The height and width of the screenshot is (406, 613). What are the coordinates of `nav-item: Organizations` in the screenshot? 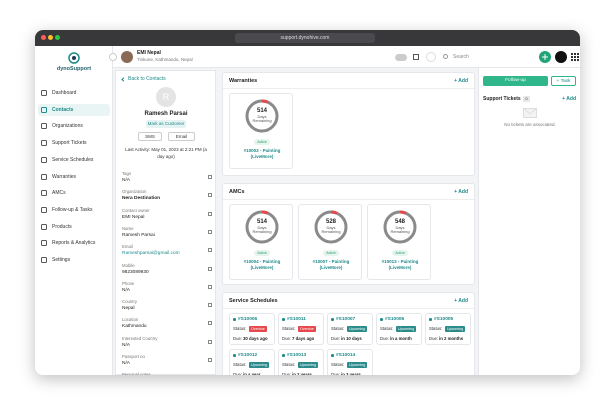 It's located at (74, 126).